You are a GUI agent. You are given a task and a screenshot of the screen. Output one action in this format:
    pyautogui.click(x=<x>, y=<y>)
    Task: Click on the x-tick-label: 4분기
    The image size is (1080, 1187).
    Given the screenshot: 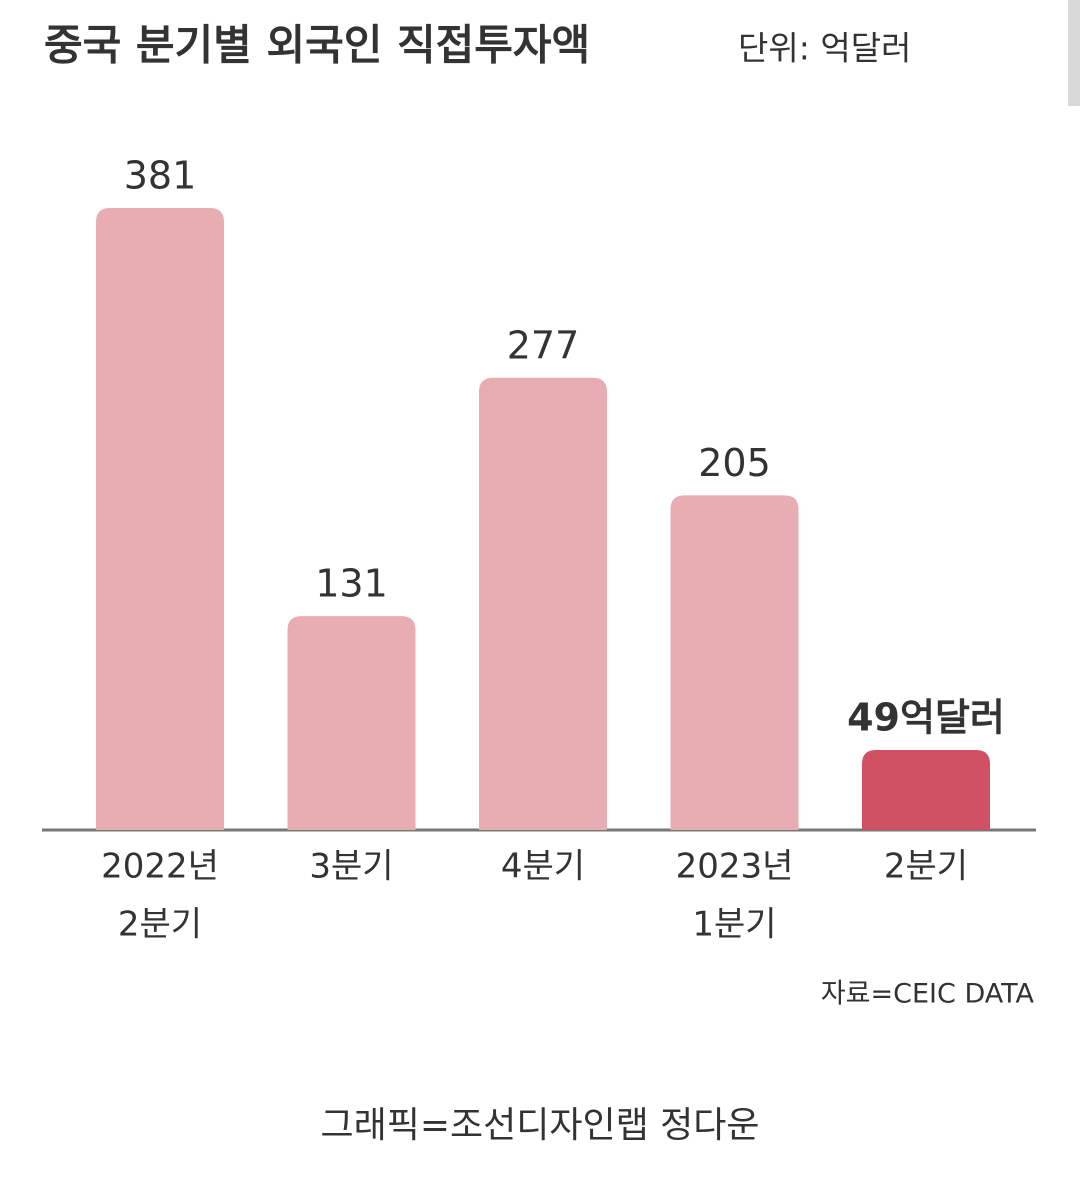 What is the action you would take?
    pyautogui.click(x=543, y=867)
    